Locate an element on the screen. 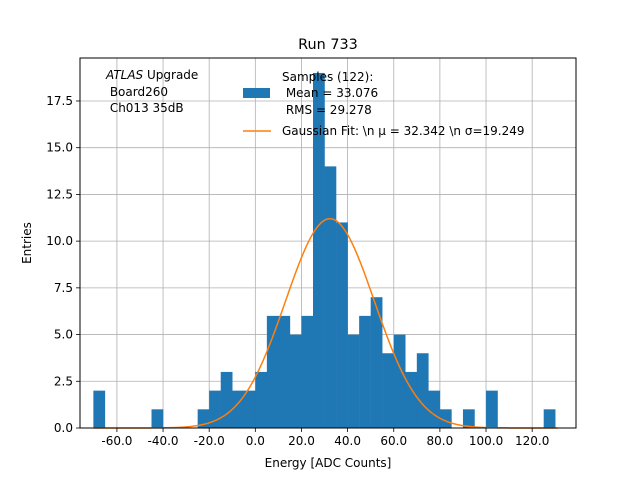 This screenshot has width=640, height=480. x-tick-label-4: 20.0 is located at coordinates (301, 441).